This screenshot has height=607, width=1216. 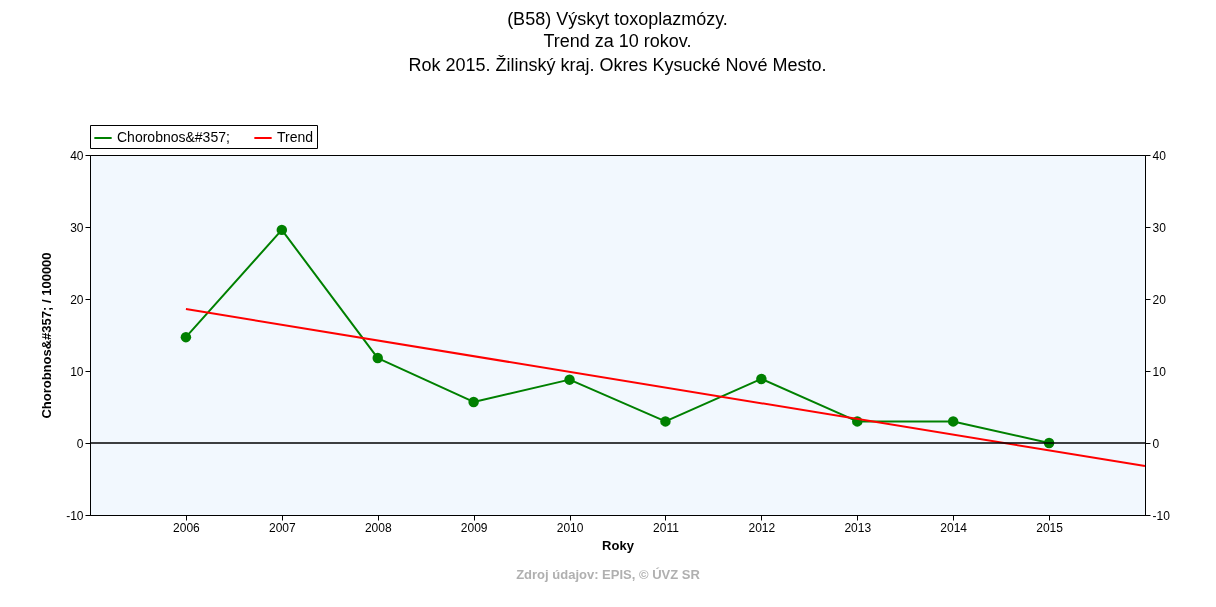 What do you see at coordinates (570, 527) in the screenshot?
I see `x-tick-label: 2010` at bounding box center [570, 527].